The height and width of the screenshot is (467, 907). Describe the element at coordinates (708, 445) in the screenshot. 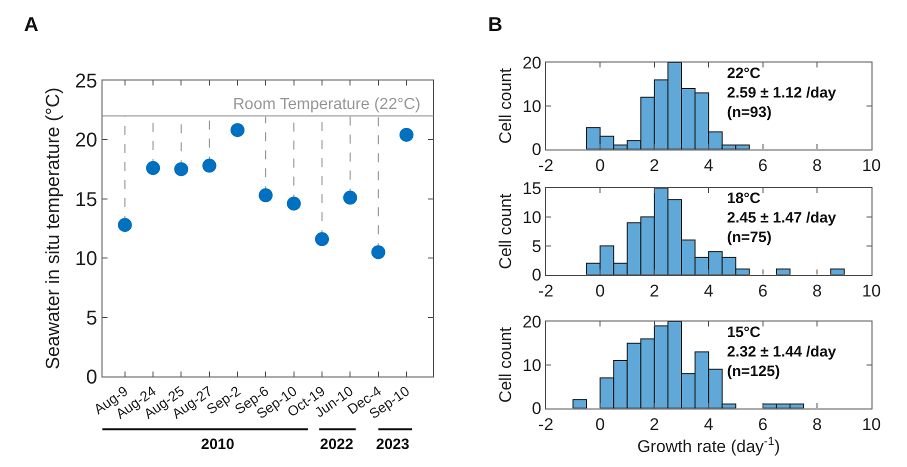

I see `x-axis-title: Growth rate (day$^{-1}$)` at that location.